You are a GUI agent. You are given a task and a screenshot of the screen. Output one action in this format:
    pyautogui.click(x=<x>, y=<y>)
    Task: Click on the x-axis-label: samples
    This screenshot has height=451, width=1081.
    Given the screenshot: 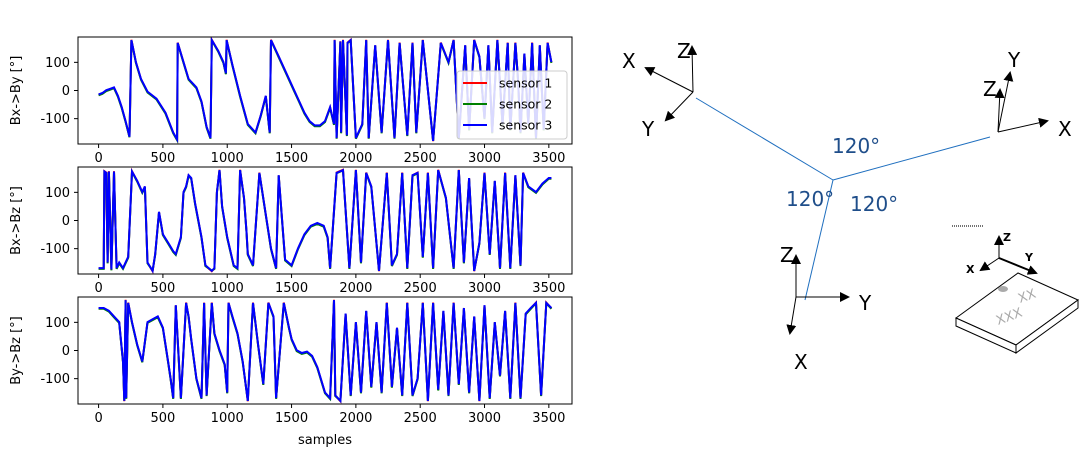 What is the action you would take?
    pyautogui.click(x=325, y=440)
    